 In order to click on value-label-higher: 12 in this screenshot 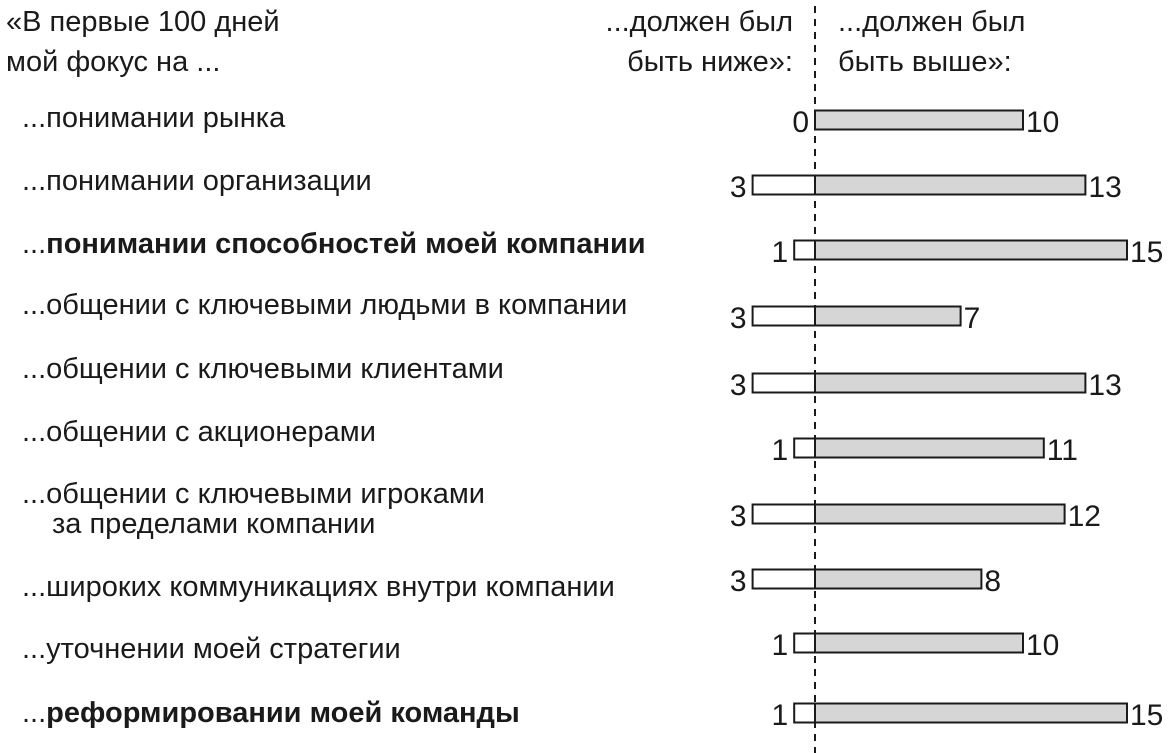, I will do `click(1084, 516)`.